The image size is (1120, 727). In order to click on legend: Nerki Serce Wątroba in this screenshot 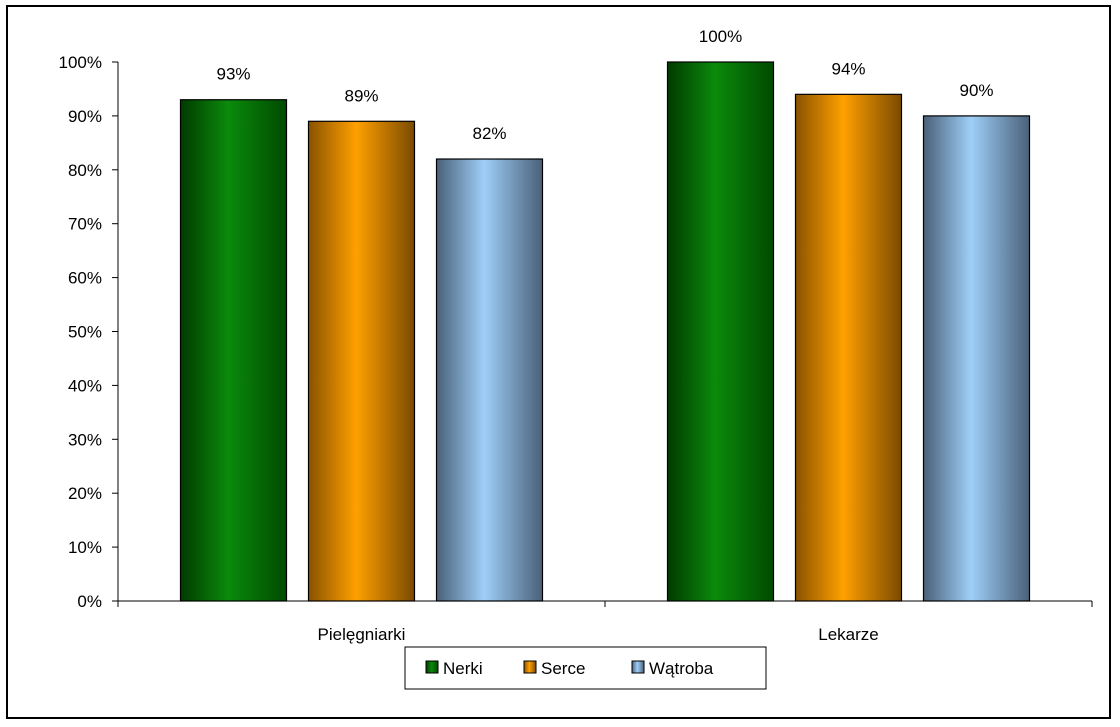, I will do `click(585, 668)`.